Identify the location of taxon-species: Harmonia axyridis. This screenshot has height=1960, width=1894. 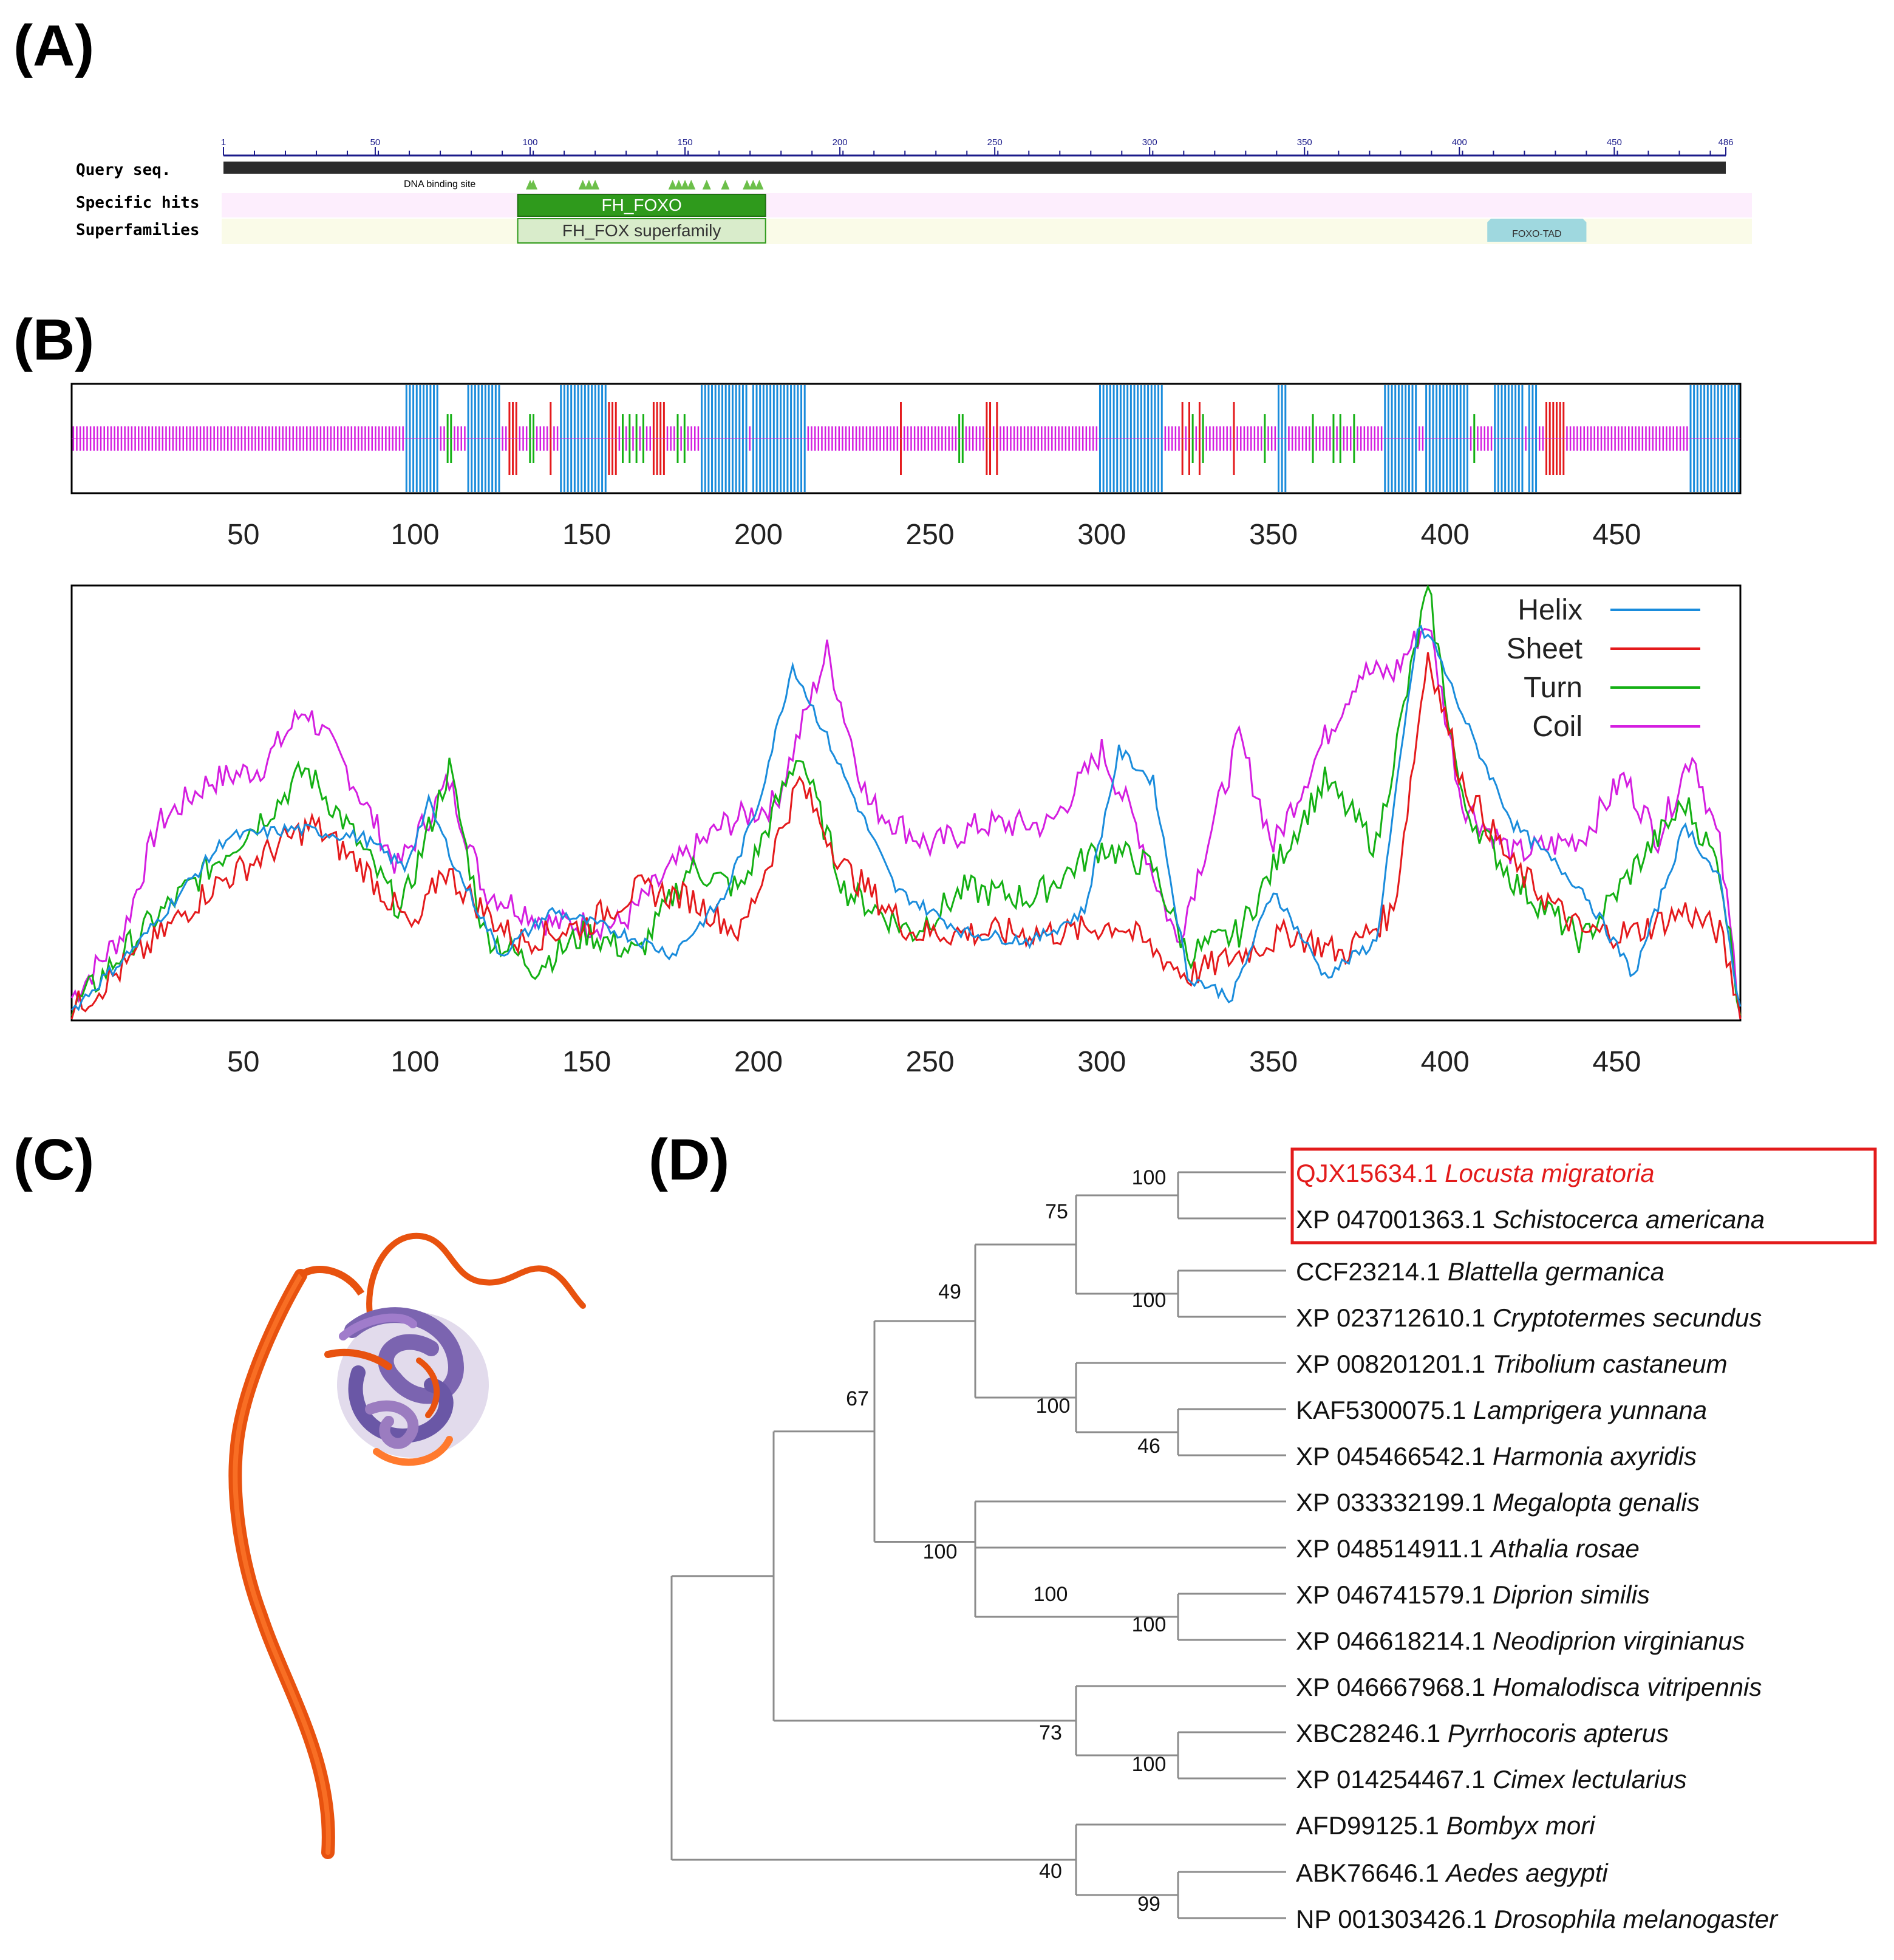
(1595, 1456).